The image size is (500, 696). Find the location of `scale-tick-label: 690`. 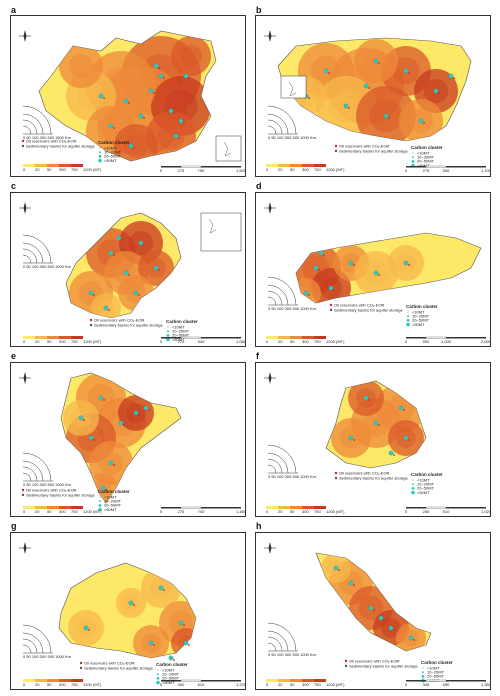

scale-tick-label: 690 is located at coordinates (446, 684).